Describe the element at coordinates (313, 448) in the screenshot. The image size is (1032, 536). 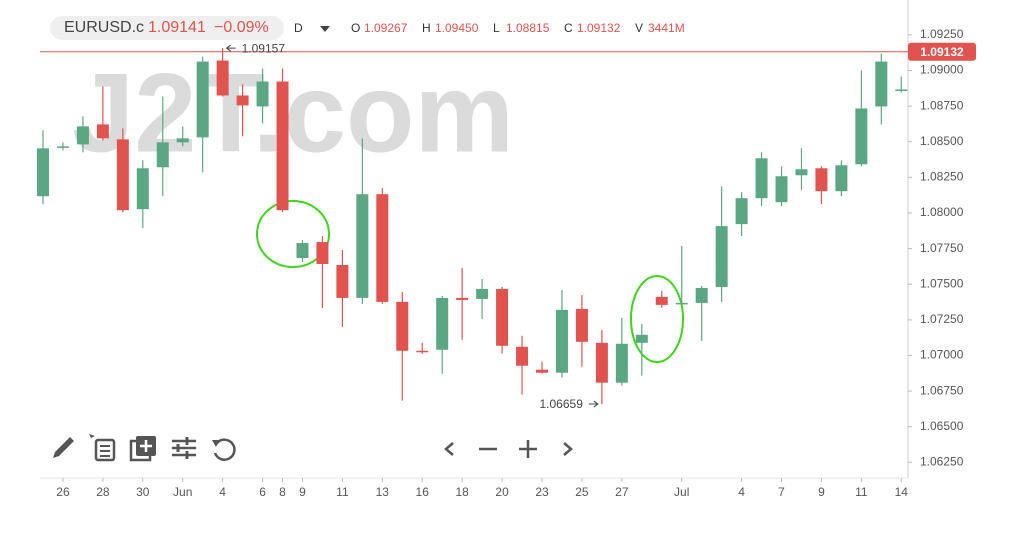
I see `toolbar` at that location.